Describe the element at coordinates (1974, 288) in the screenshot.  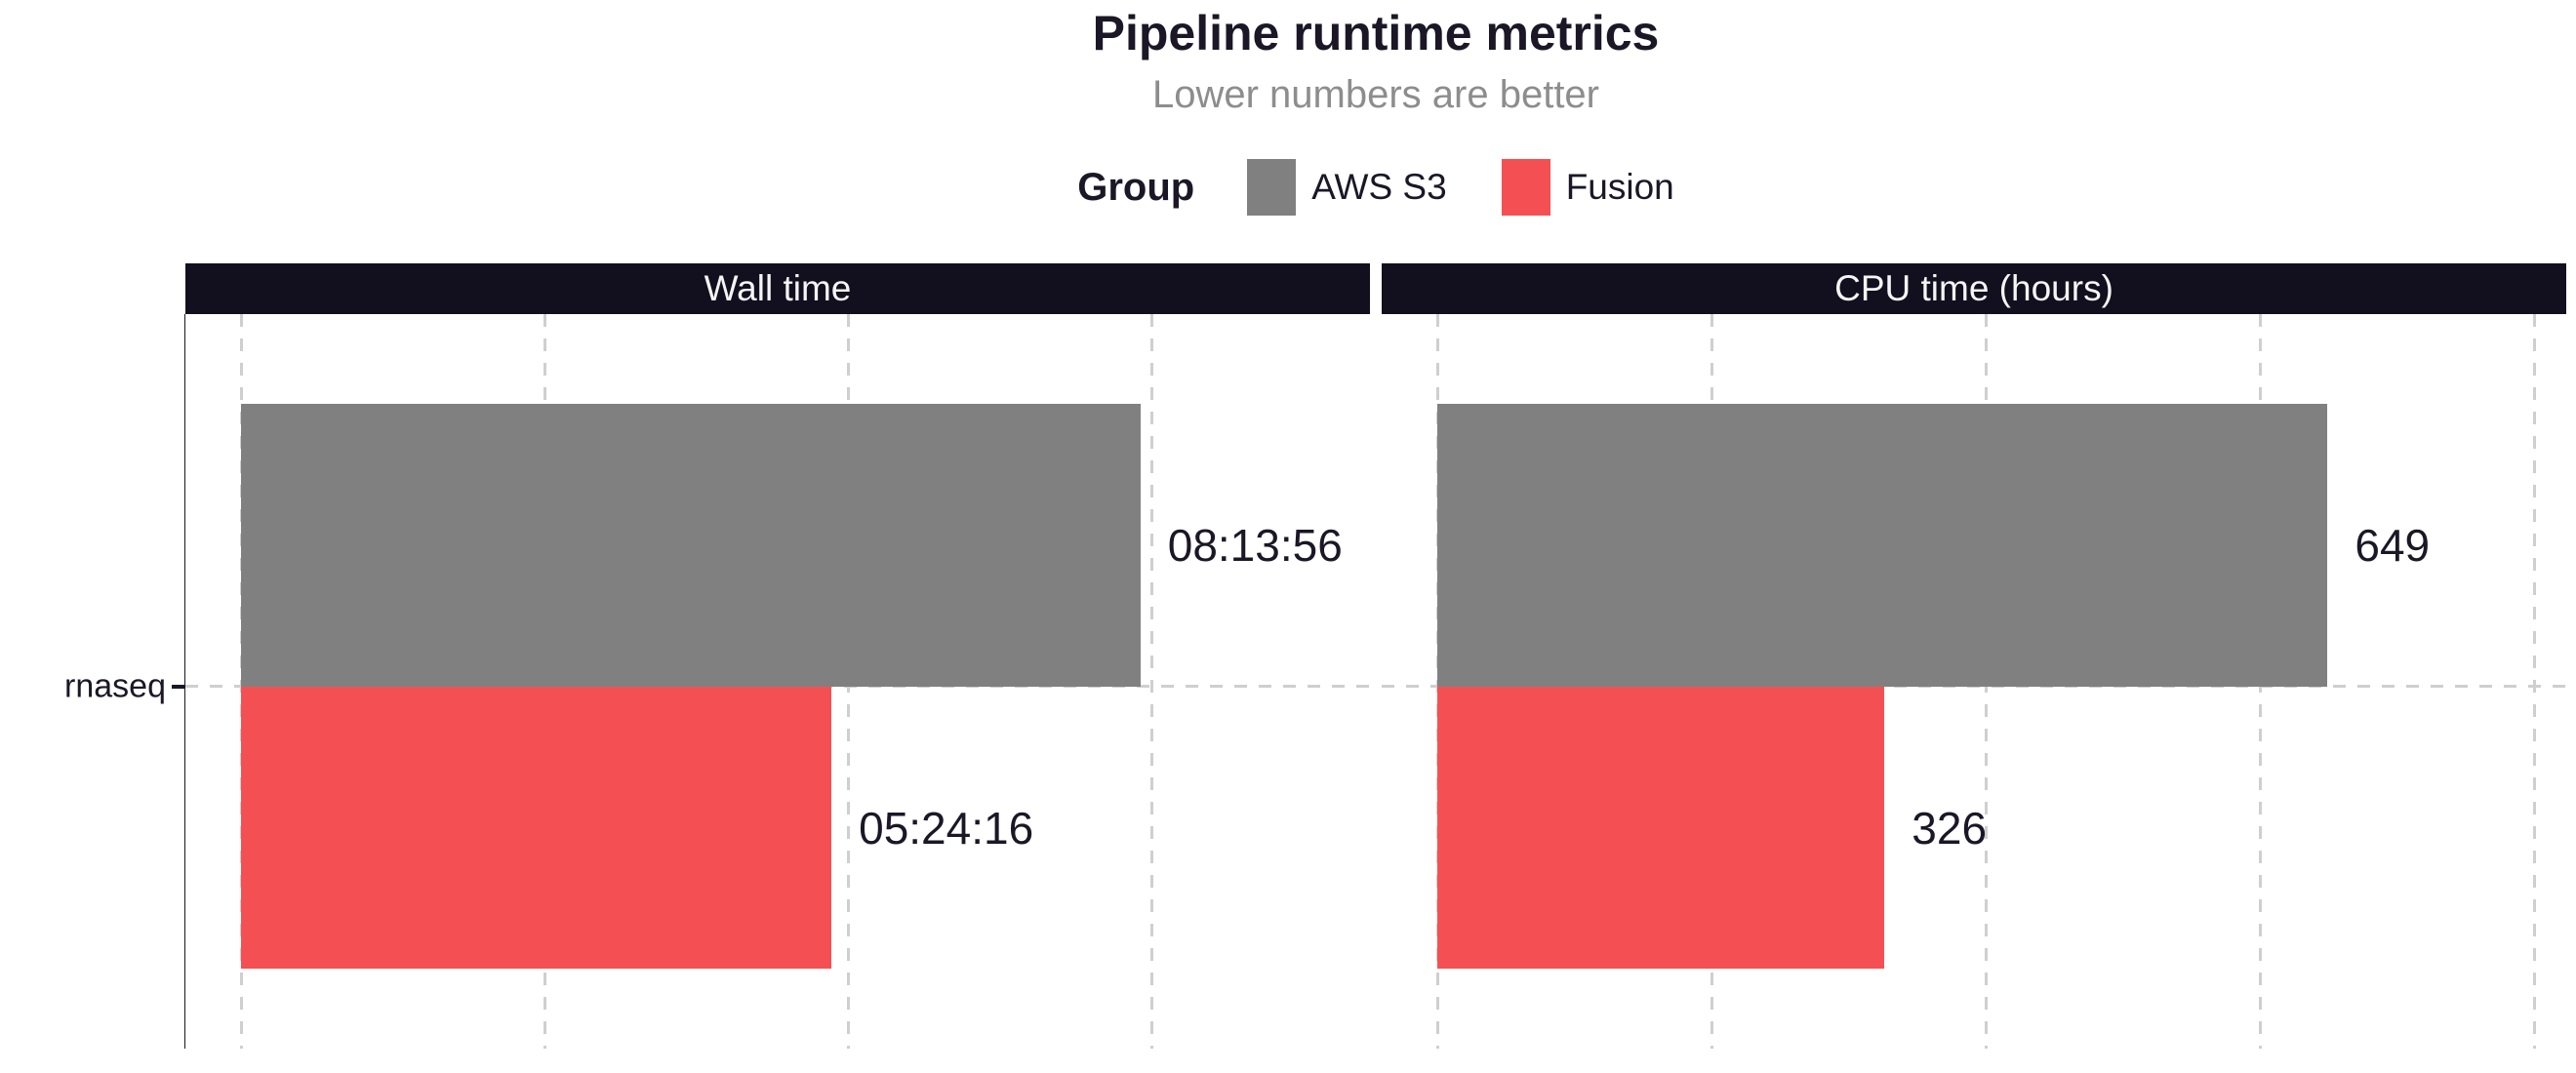
I see `facet-strip-cpu-time: CPU time (hours)` at that location.